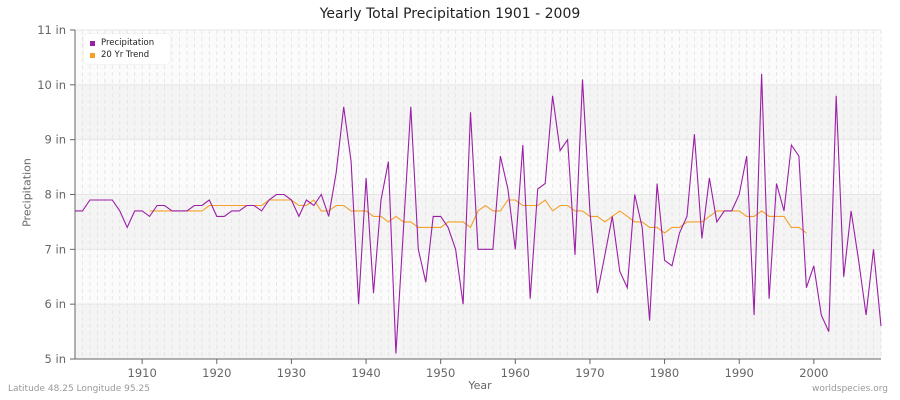 This screenshot has height=400, width=900. Describe the element at coordinates (849, 389) in the screenshot. I see `source-link: worldspecies.org` at that location.